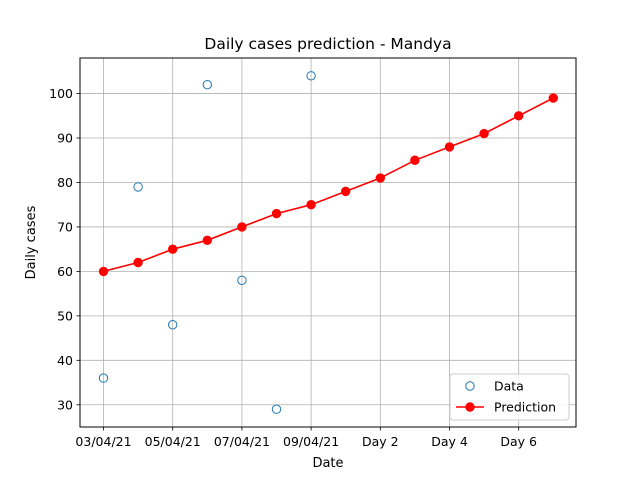 Image resolution: width=640 pixels, height=480 pixels. Describe the element at coordinates (380, 441) in the screenshot. I see `x-tick-label: Day 2` at that location.